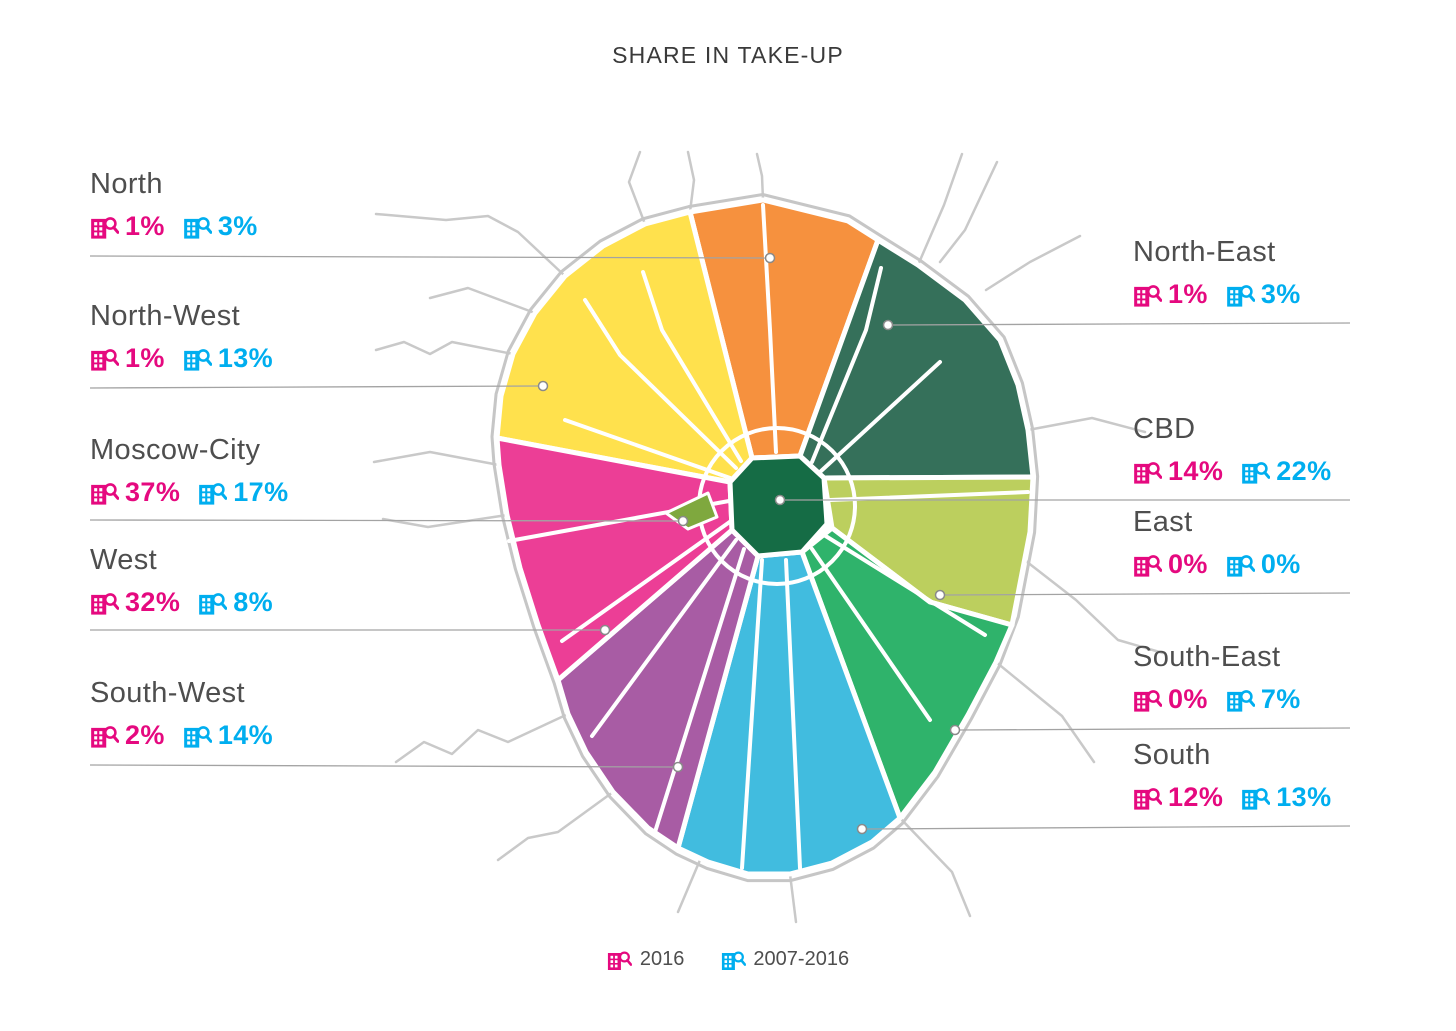 Image resolution: width=1456 pixels, height=1031 pixels. What do you see at coordinates (1217, 273) in the screenshot?
I see `district-label-north-east: North-East 1% 3%` at bounding box center [1217, 273].